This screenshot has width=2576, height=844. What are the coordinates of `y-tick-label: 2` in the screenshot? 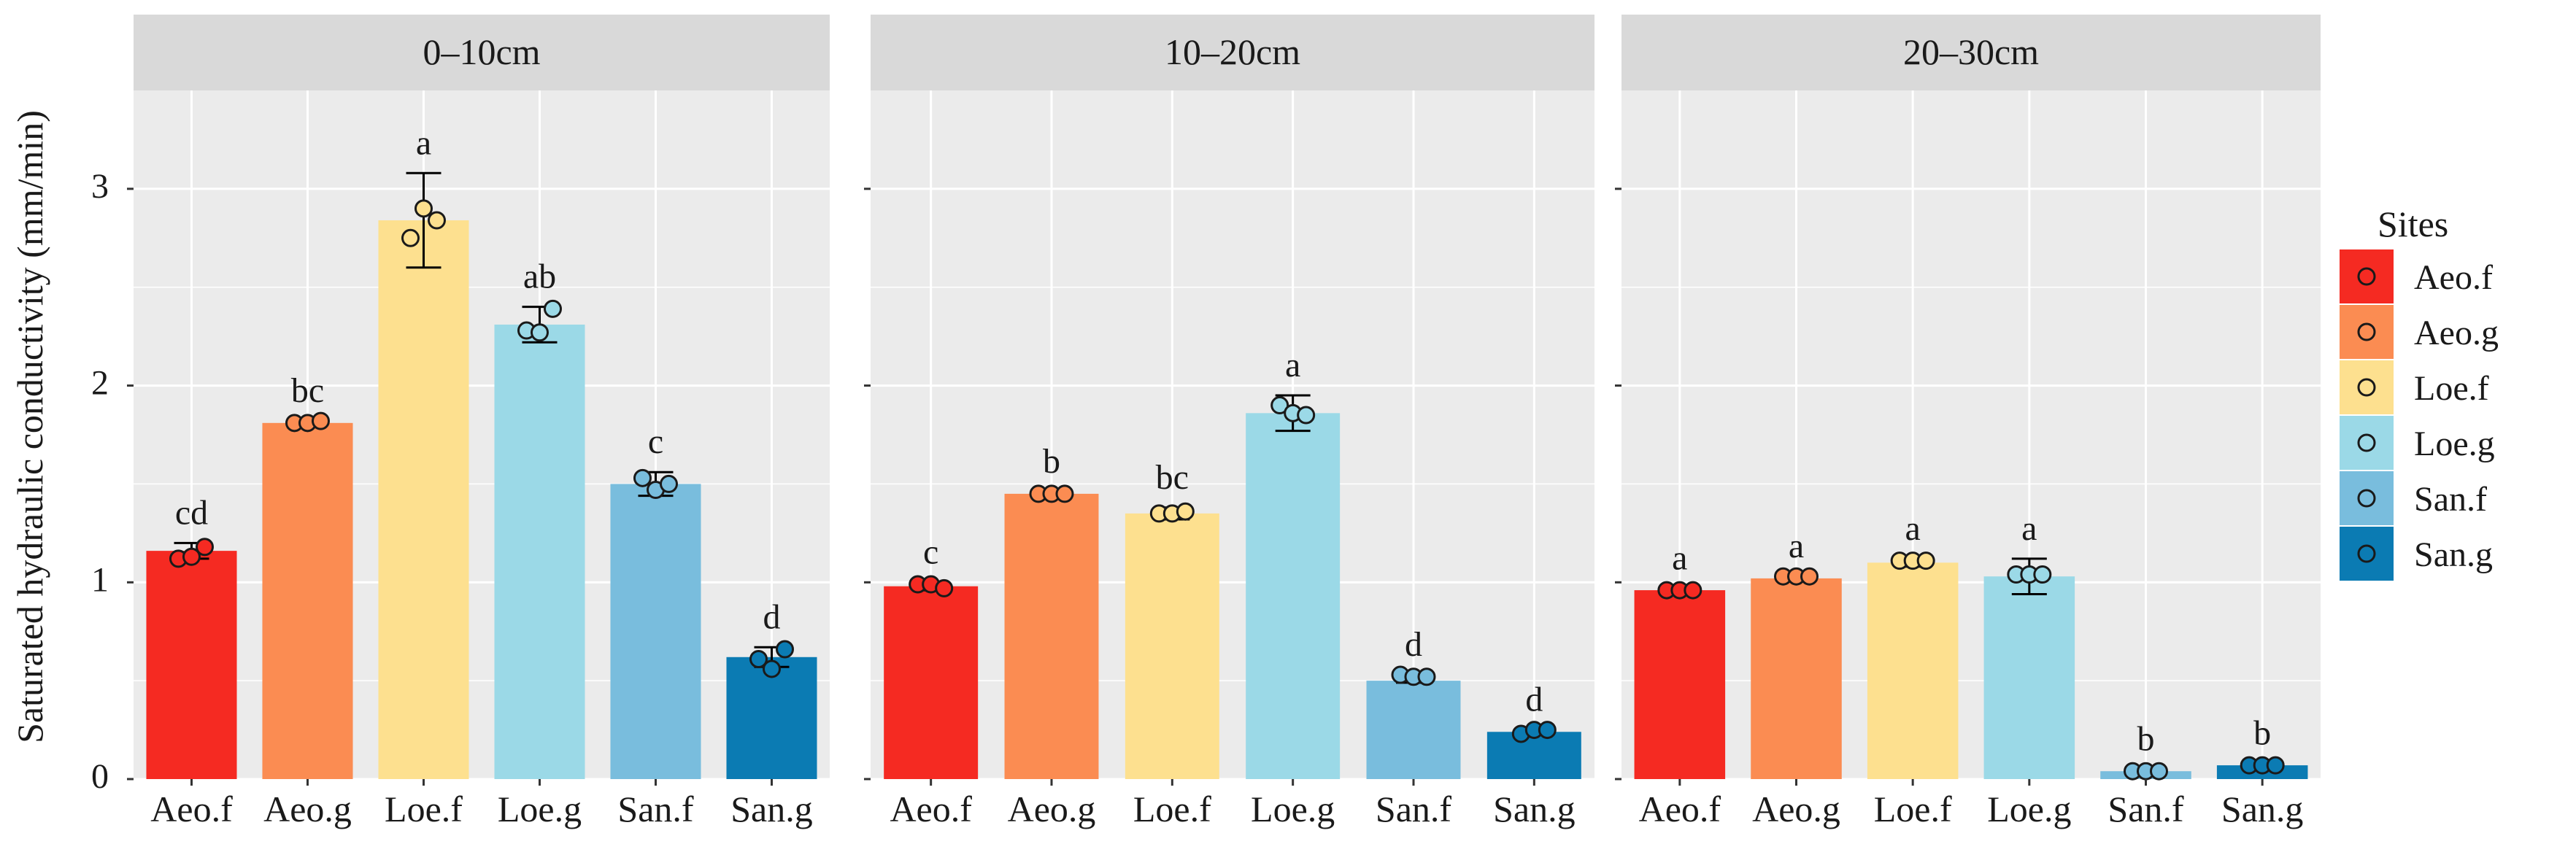 It's located at (100, 383).